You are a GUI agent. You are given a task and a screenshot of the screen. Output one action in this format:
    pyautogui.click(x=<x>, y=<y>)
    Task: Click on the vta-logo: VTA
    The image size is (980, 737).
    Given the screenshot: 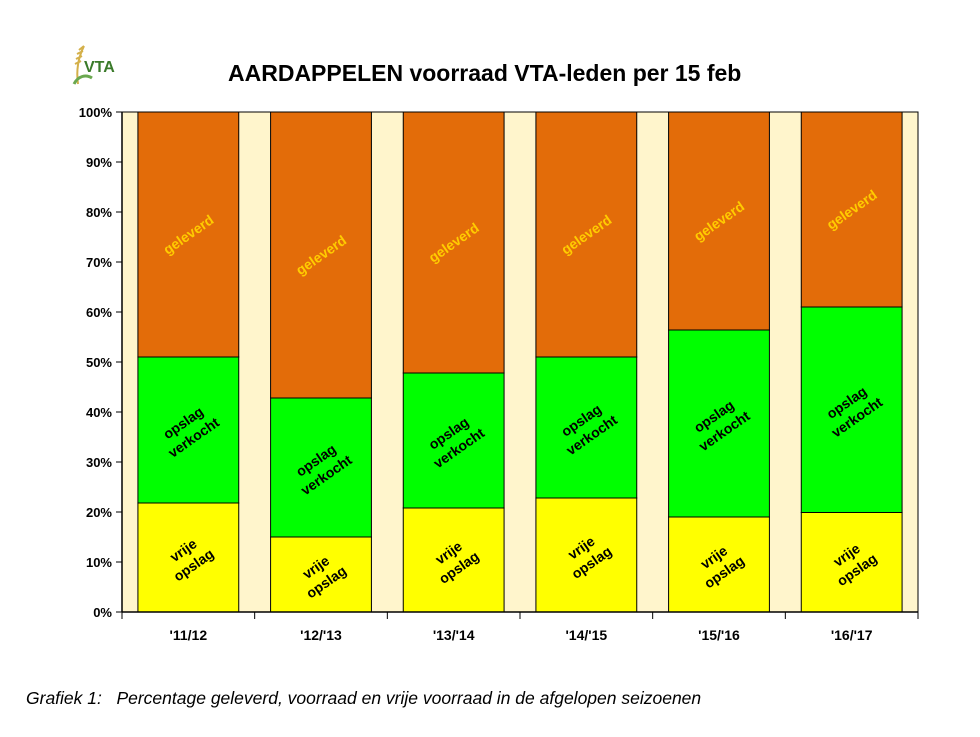 What is the action you would take?
    pyautogui.click(x=93, y=65)
    